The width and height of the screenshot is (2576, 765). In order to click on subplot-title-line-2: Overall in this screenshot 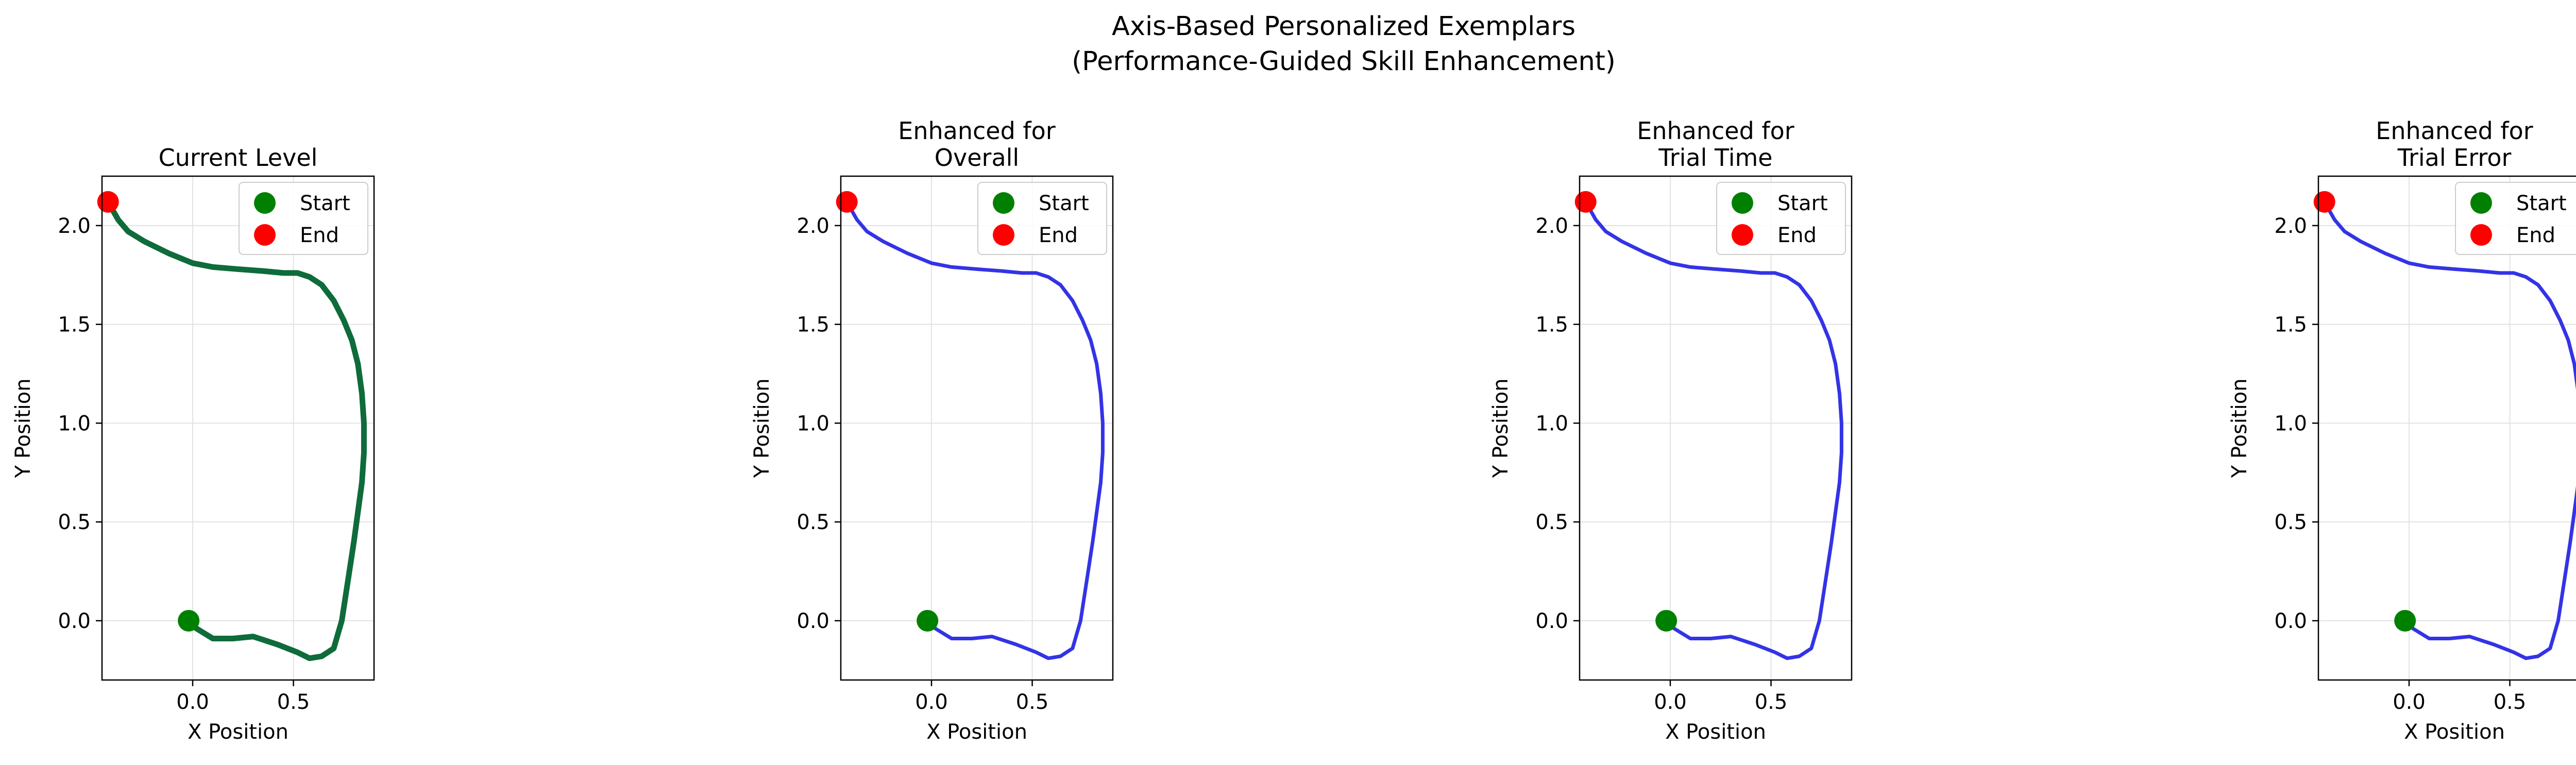, I will do `click(977, 158)`.